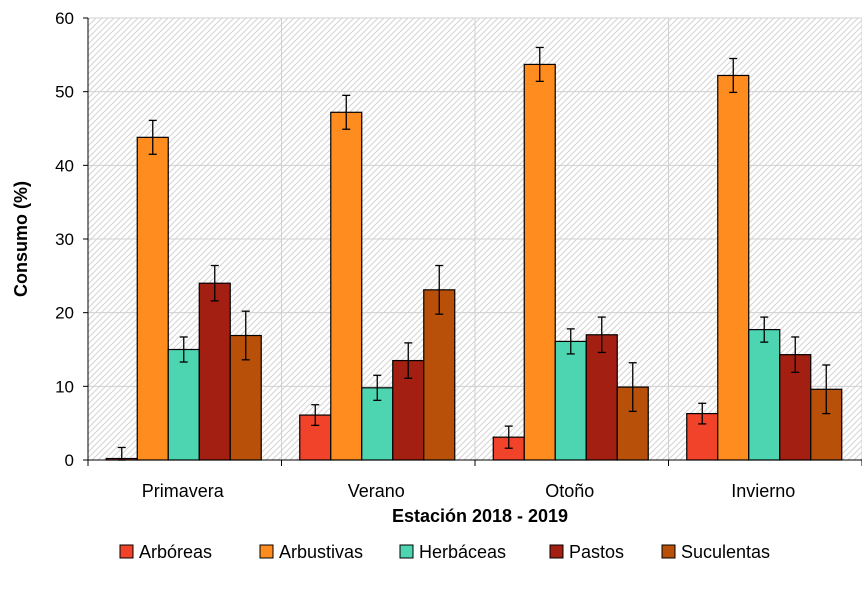  Describe the element at coordinates (601, 397) in the screenshot. I see `bar-pastos-otoño` at that location.